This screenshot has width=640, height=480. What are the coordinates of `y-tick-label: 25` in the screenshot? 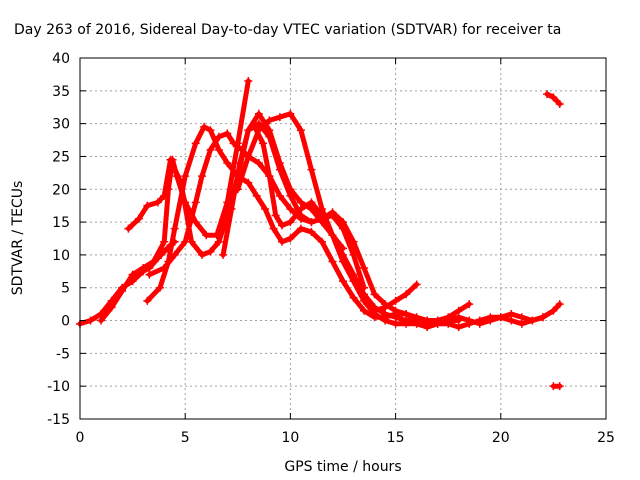 It's located at (61, 157).